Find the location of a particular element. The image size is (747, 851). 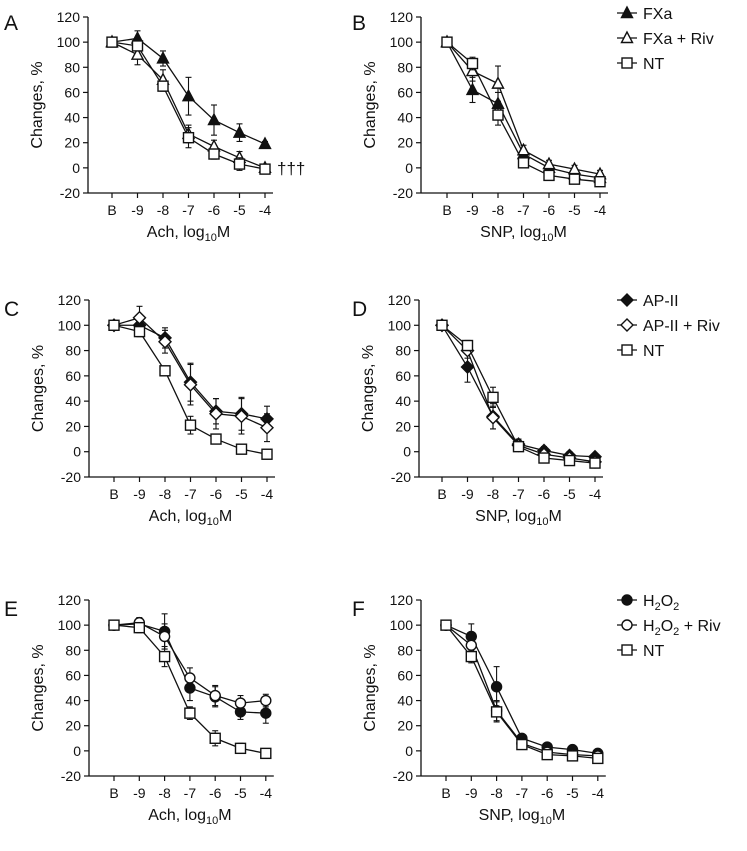

panel-letter: F is located at coordinates (358, 609).